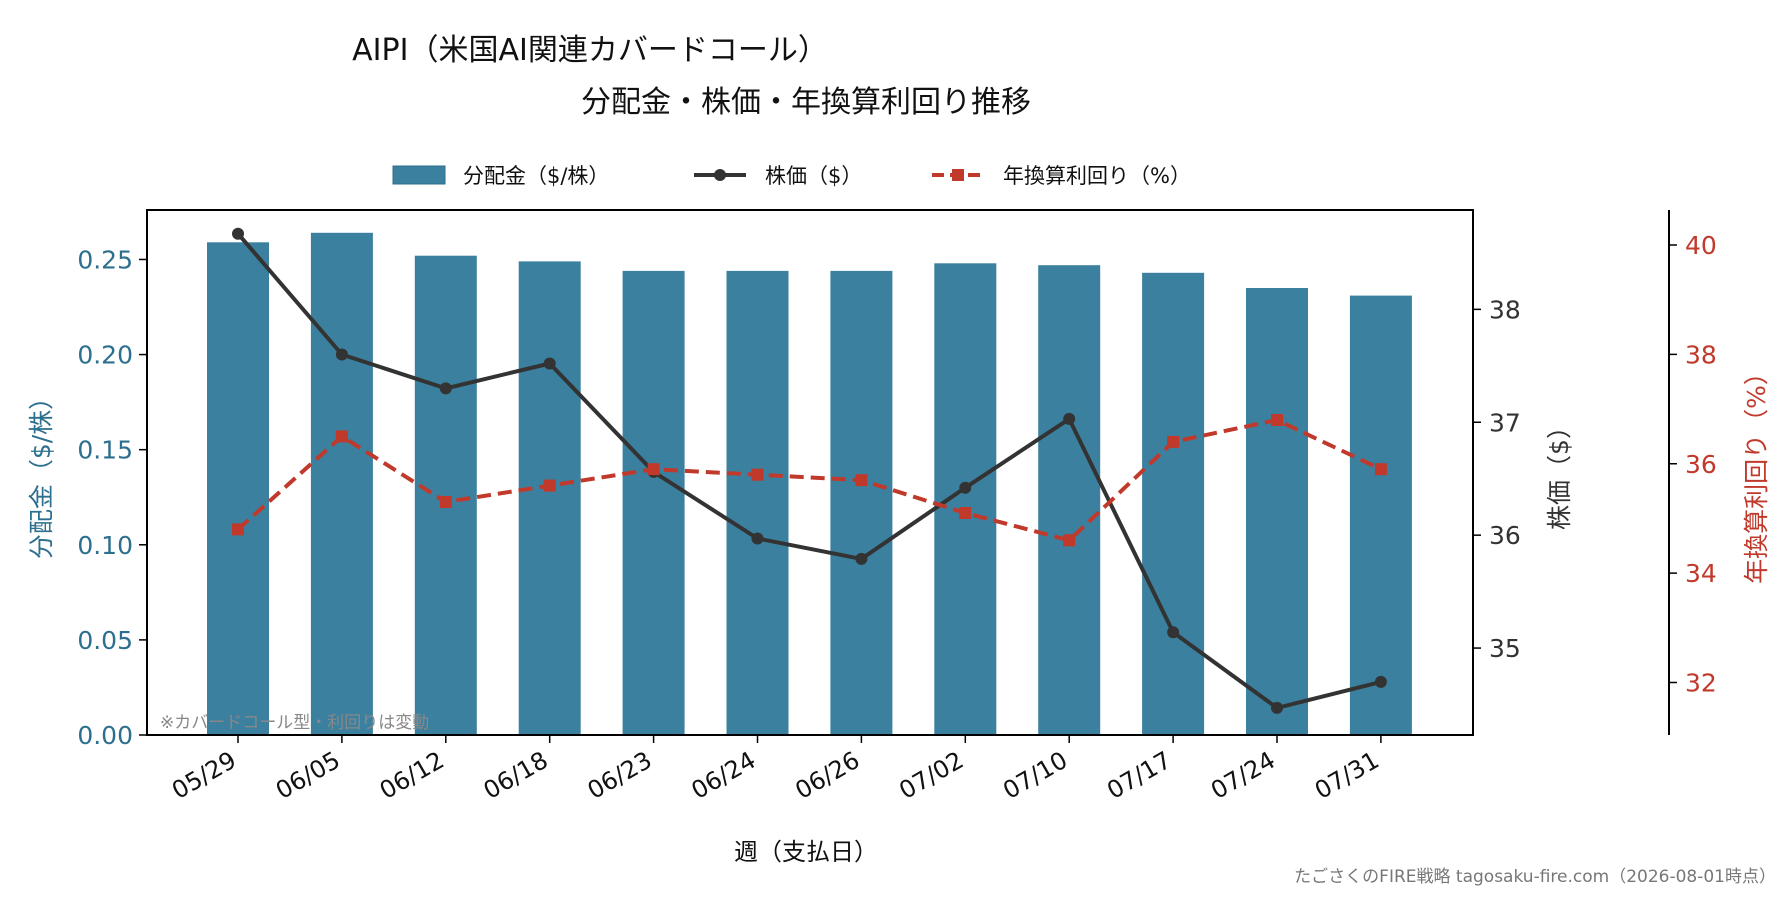  I want to click on right-tick-label: 40, so click(1701, 245).